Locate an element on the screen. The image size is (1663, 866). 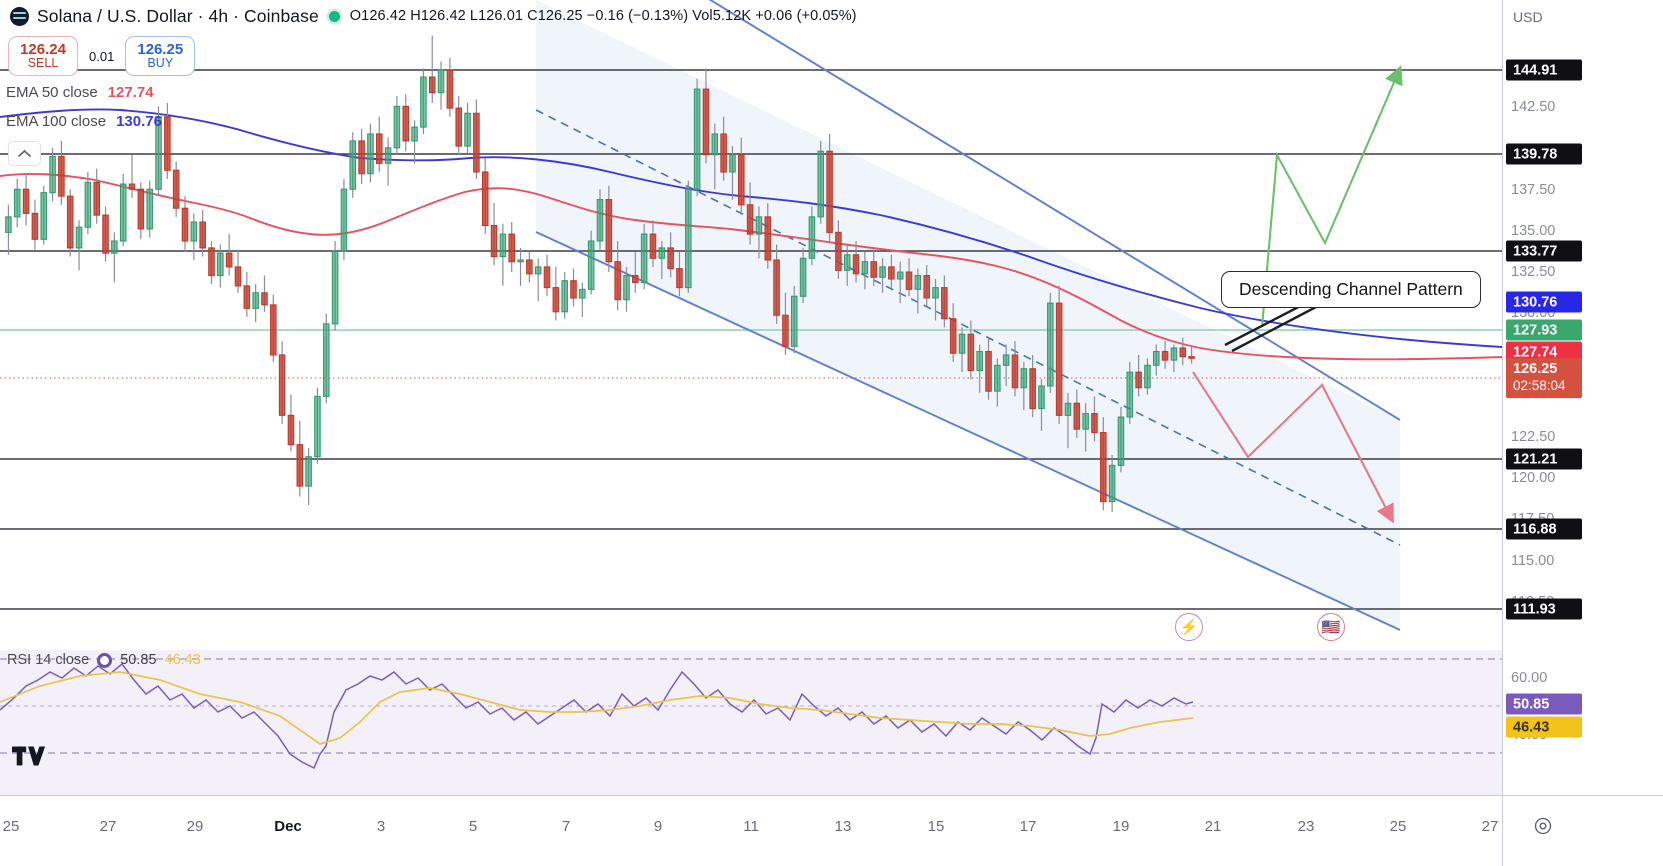
economic-event-marker: 🇺🇸 is located at coordinates (1331, 627).